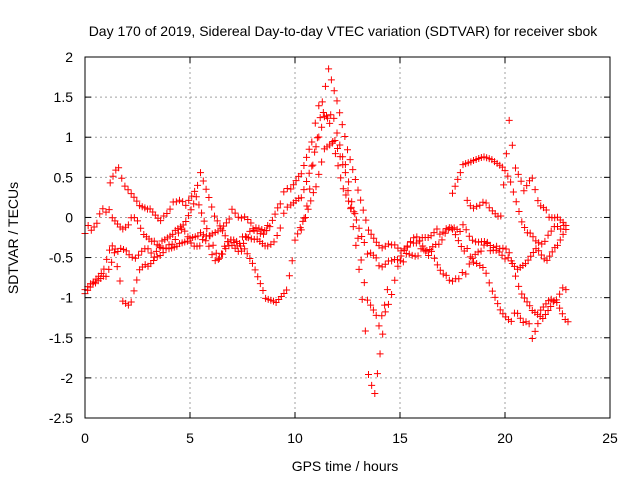  I want to click on y-tick-label: -1.5, so click(61, 338).